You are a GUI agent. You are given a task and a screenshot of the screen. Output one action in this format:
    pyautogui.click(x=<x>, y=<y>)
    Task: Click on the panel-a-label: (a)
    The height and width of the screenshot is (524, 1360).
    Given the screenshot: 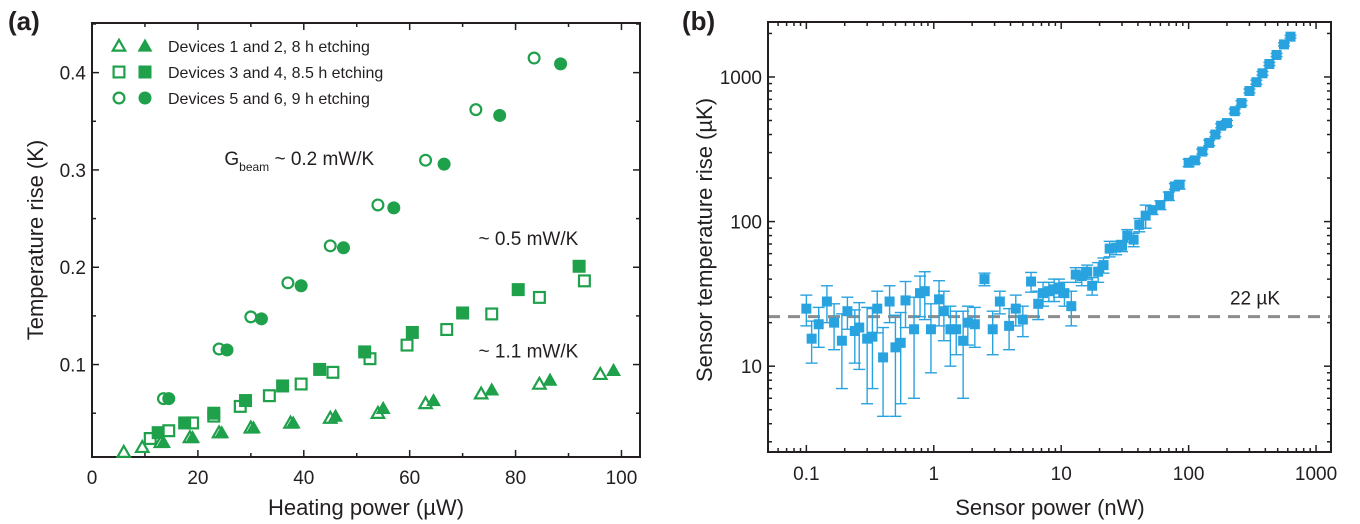 What is the action you would take?
    pyautogui.click(x=24, y=21)
    